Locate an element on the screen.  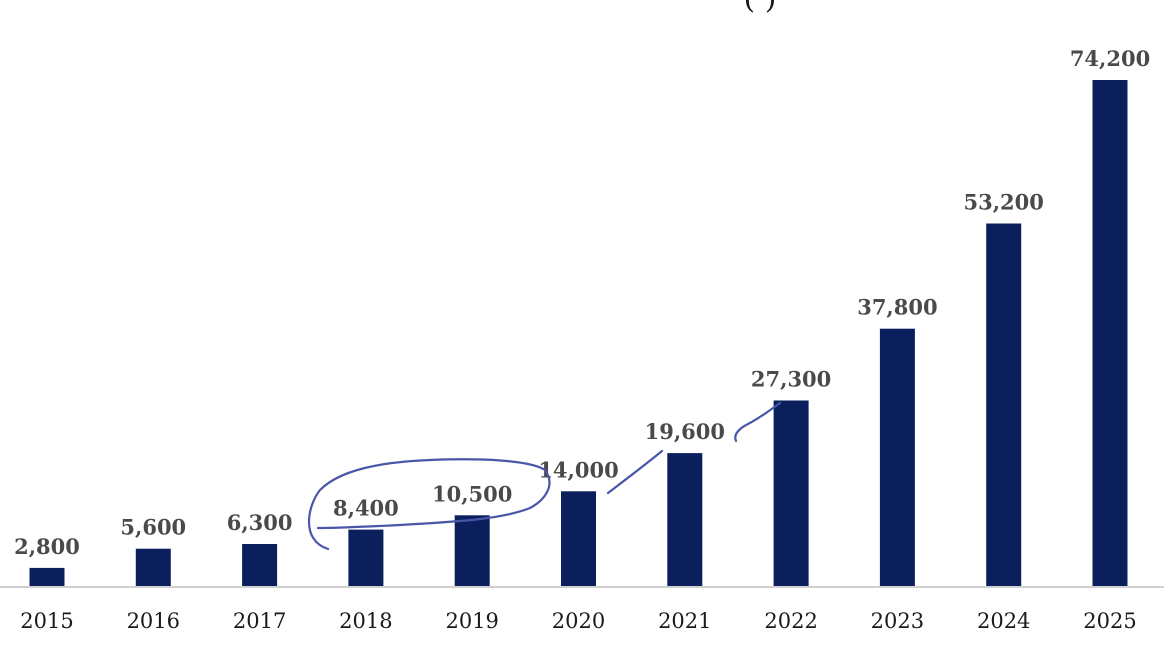
annotation-loop is located at coordinates (429, 504).